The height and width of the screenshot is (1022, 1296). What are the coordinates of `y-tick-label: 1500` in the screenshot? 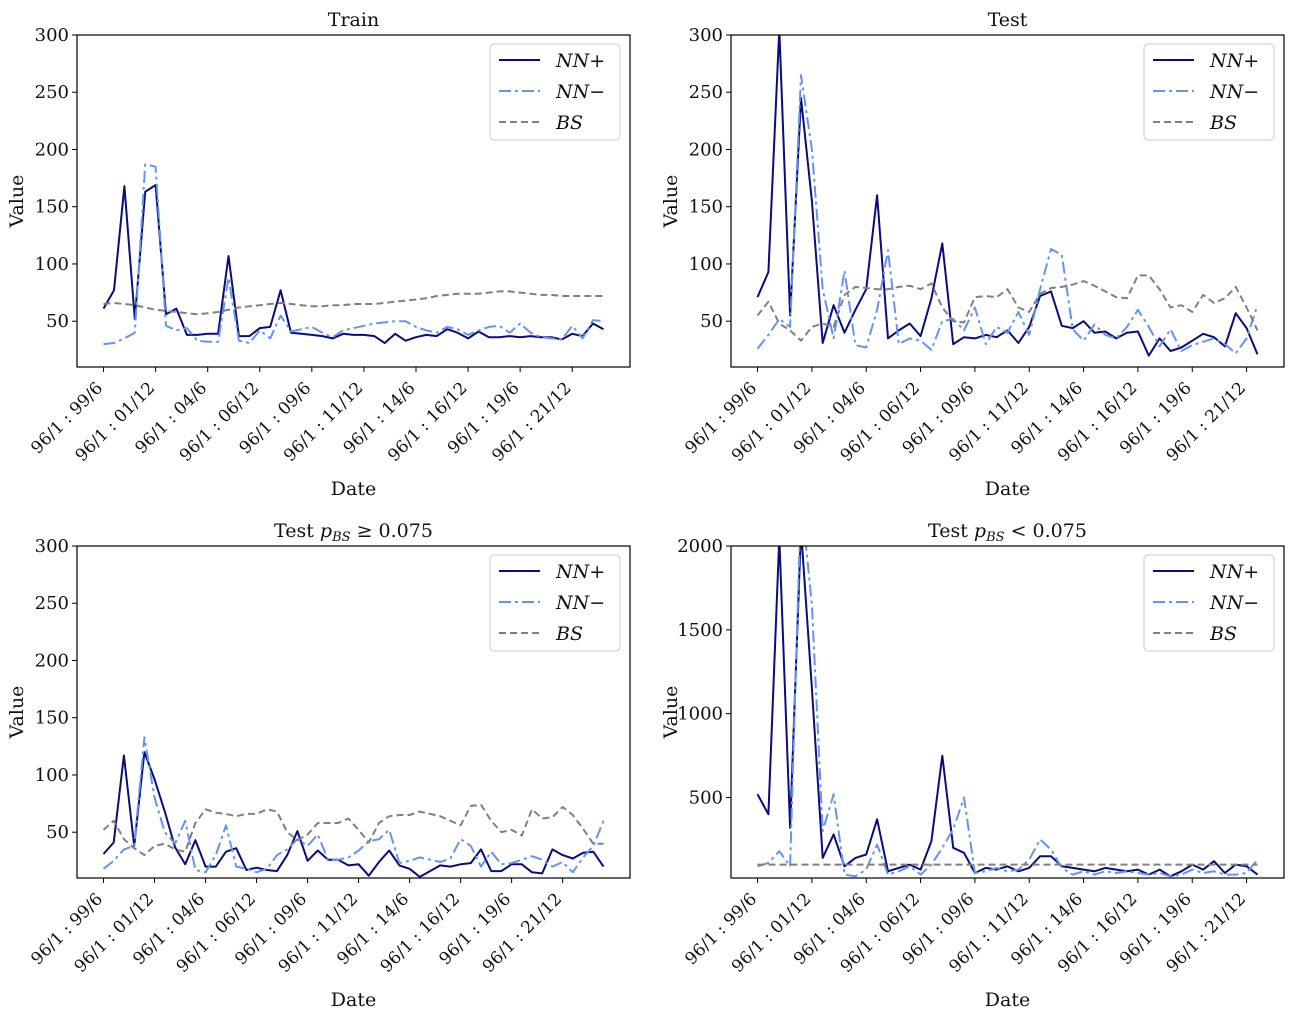 It's located at (700, 630).